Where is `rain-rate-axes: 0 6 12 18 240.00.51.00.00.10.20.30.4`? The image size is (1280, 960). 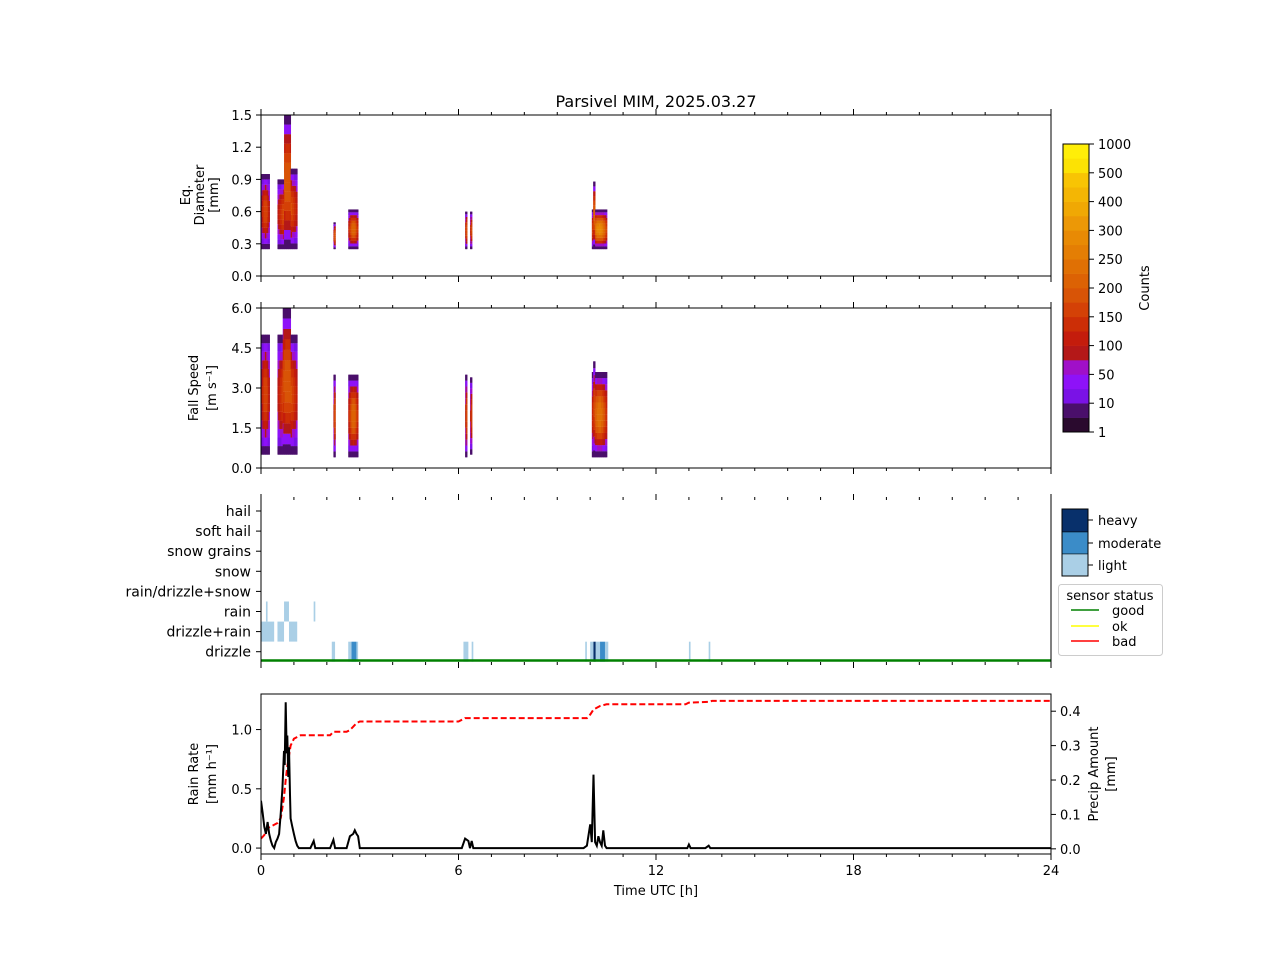 rain-rate-axes: 0 6 12 18 240.00.51.00.00.10.20.30.4 is located at coordinates (655, 792).